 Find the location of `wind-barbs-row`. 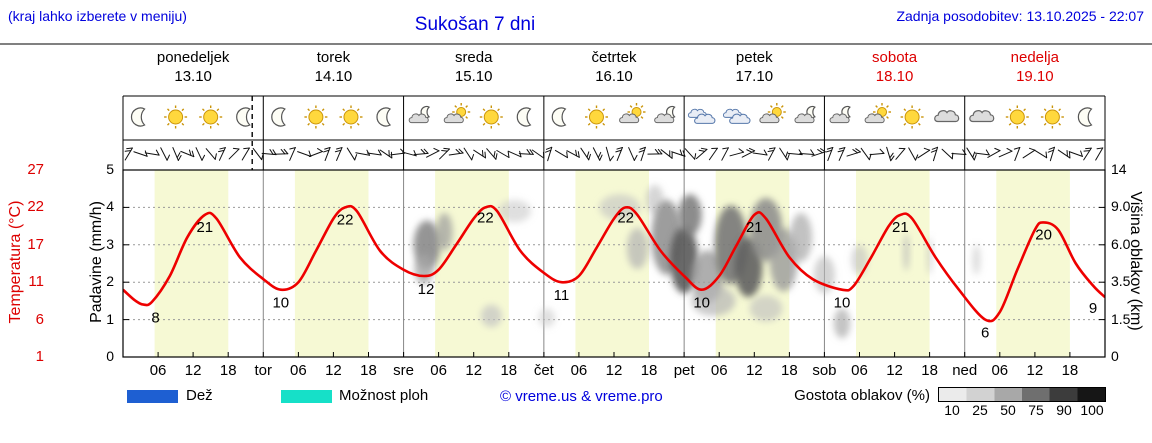

wind-barbs-row is located at coordinates (614, 154).